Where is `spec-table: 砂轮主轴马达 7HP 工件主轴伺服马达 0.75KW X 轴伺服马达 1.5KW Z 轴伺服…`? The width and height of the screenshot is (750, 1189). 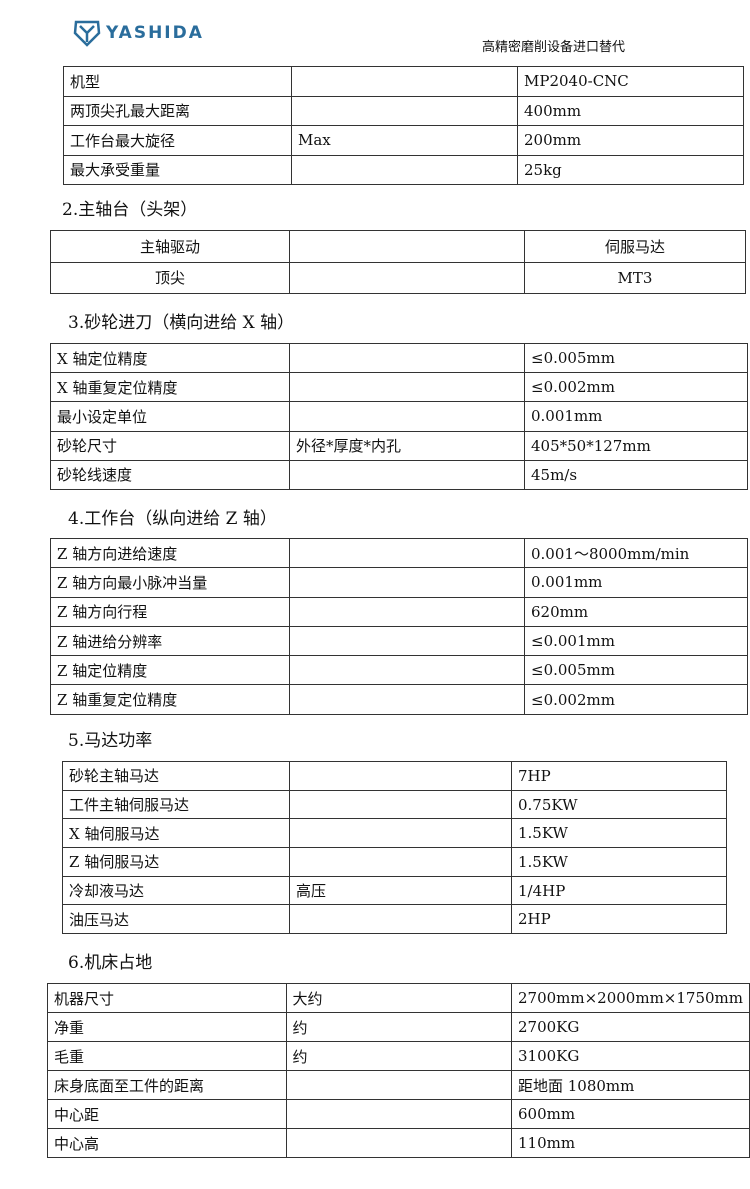 spec-table: 砂轮主轴马达 7HP 工件主轴伺服马达 0.75KW X 轴伺服马达 1.5KW Z 轴伺服… is located at coordinates (394, 848).